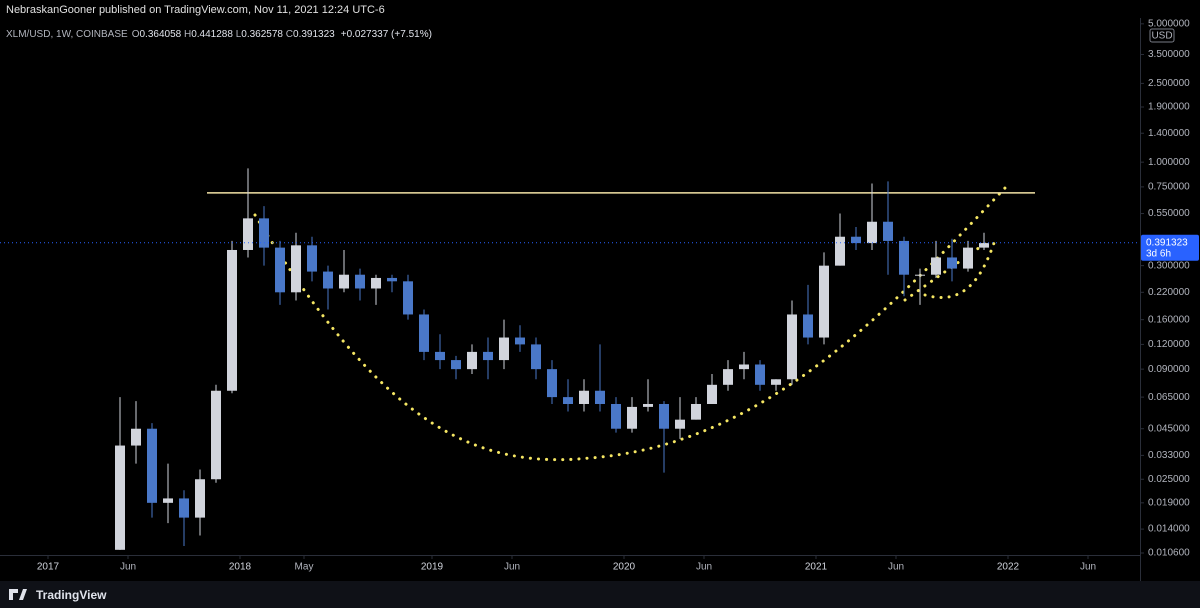  Describe the element at coordinates (1158, 253) in the screenshot. I see `countdown: 3d 6h` at that location.